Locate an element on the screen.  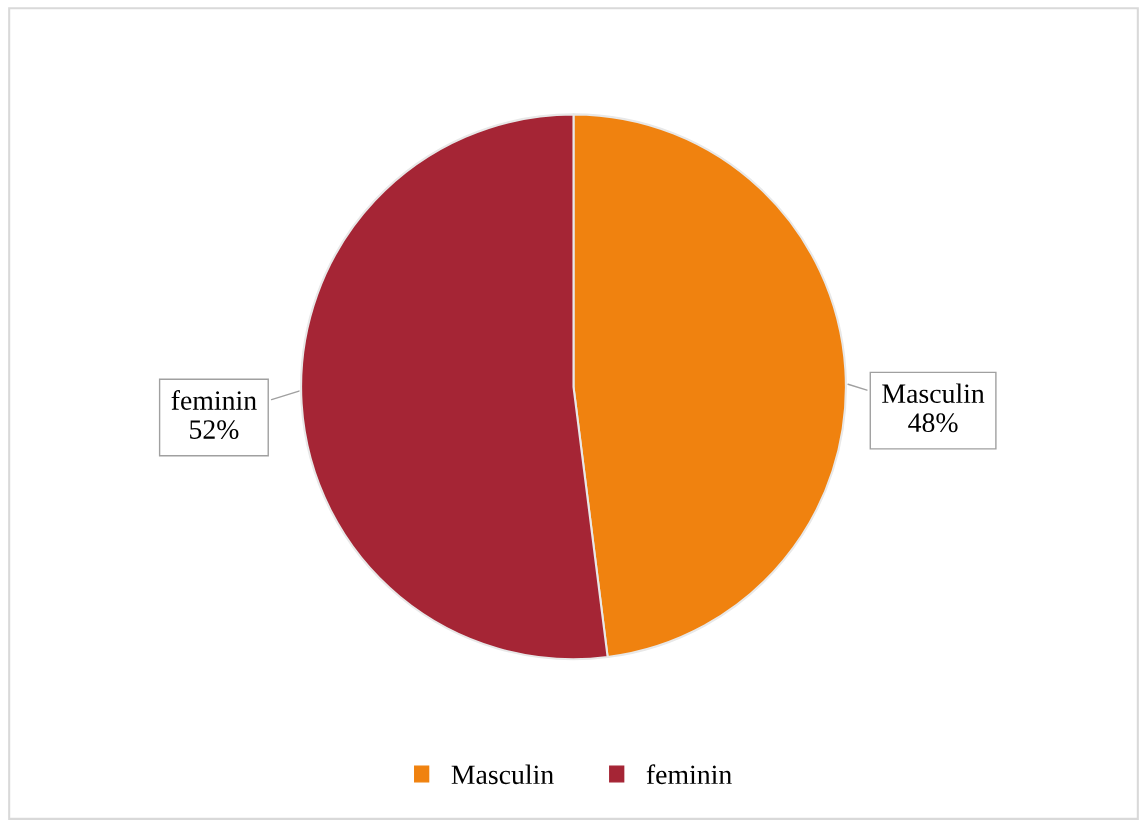
slice-label: Masculin is located at coordinates (933, 393).